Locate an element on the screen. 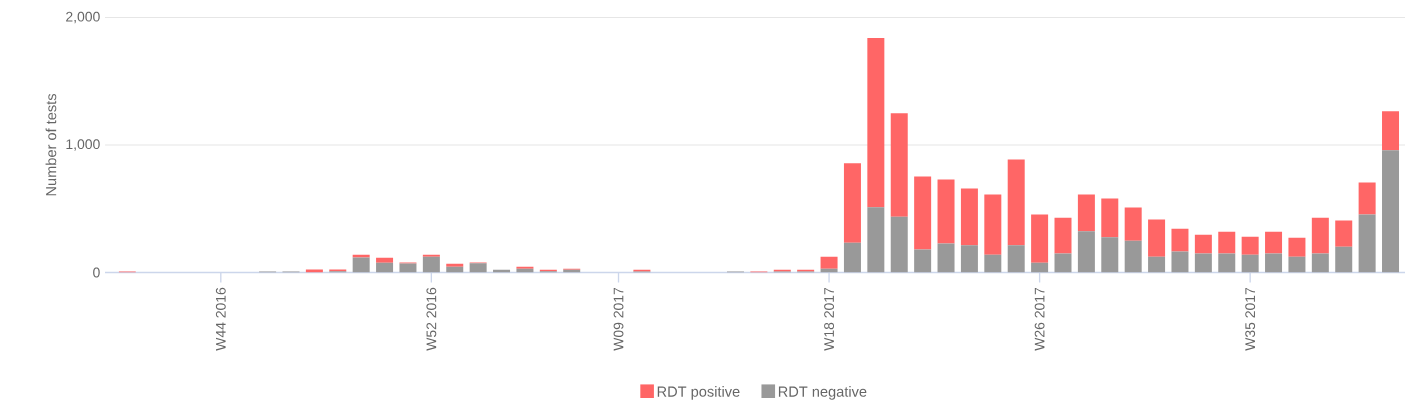 Image resolution: width=1426 pixels, height=408 pixels. legend-label: RDT negative is located at coordinates (822, 393).